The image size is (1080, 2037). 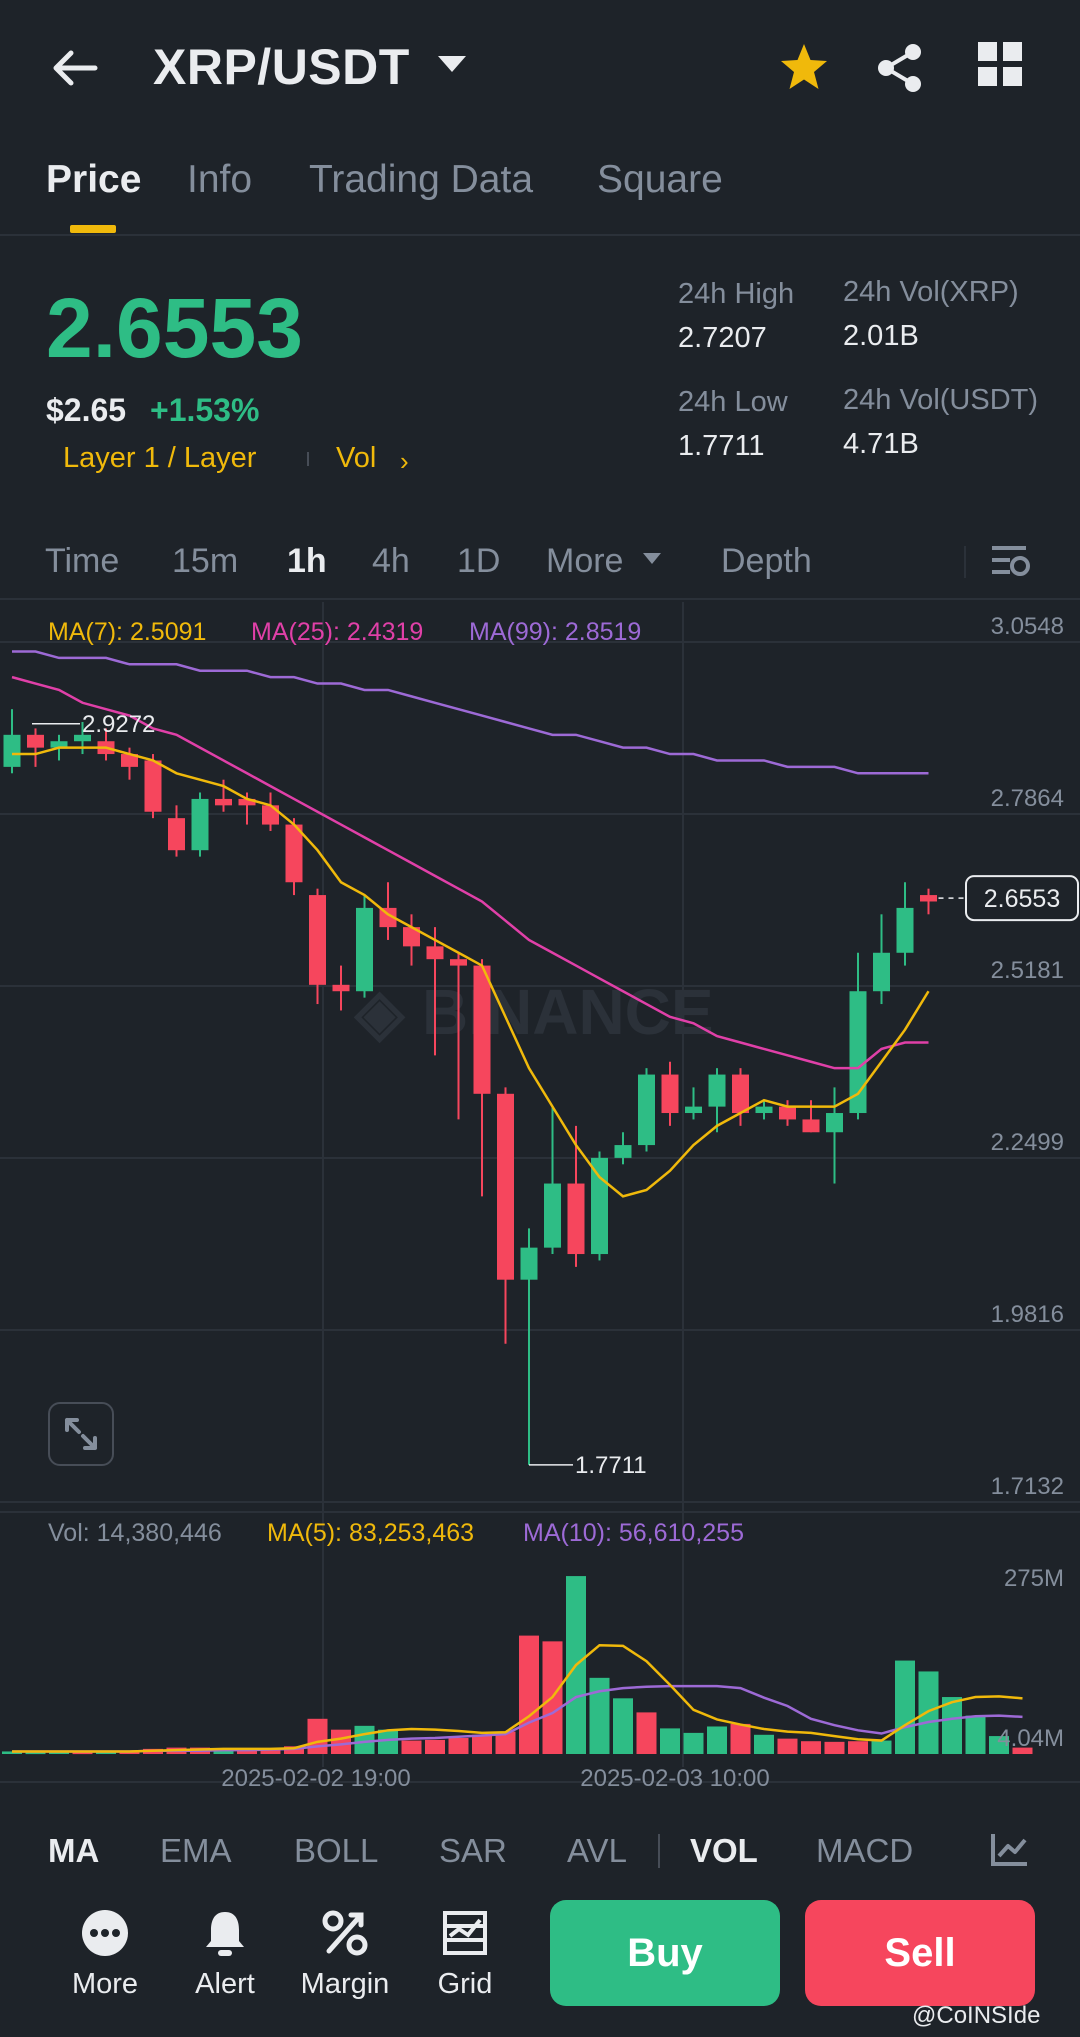 I want to click on indicator-chart-icon, so click(x=1009, y=1850).